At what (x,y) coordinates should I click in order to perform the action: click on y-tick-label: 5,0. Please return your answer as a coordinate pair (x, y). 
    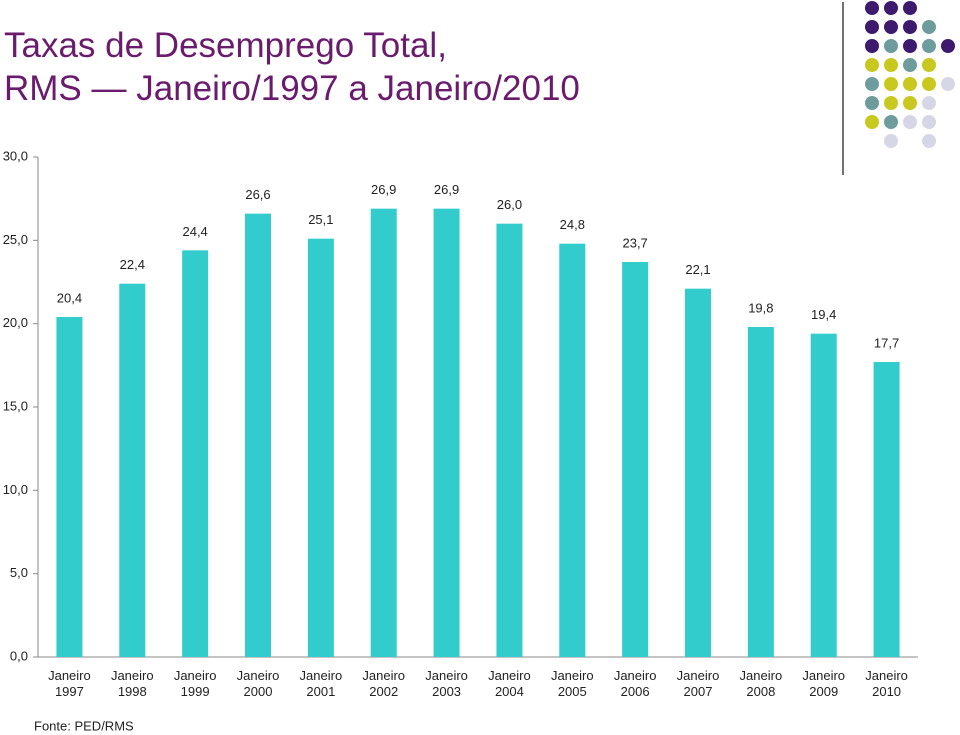
    Looking at the image, I should click on (19, 572).